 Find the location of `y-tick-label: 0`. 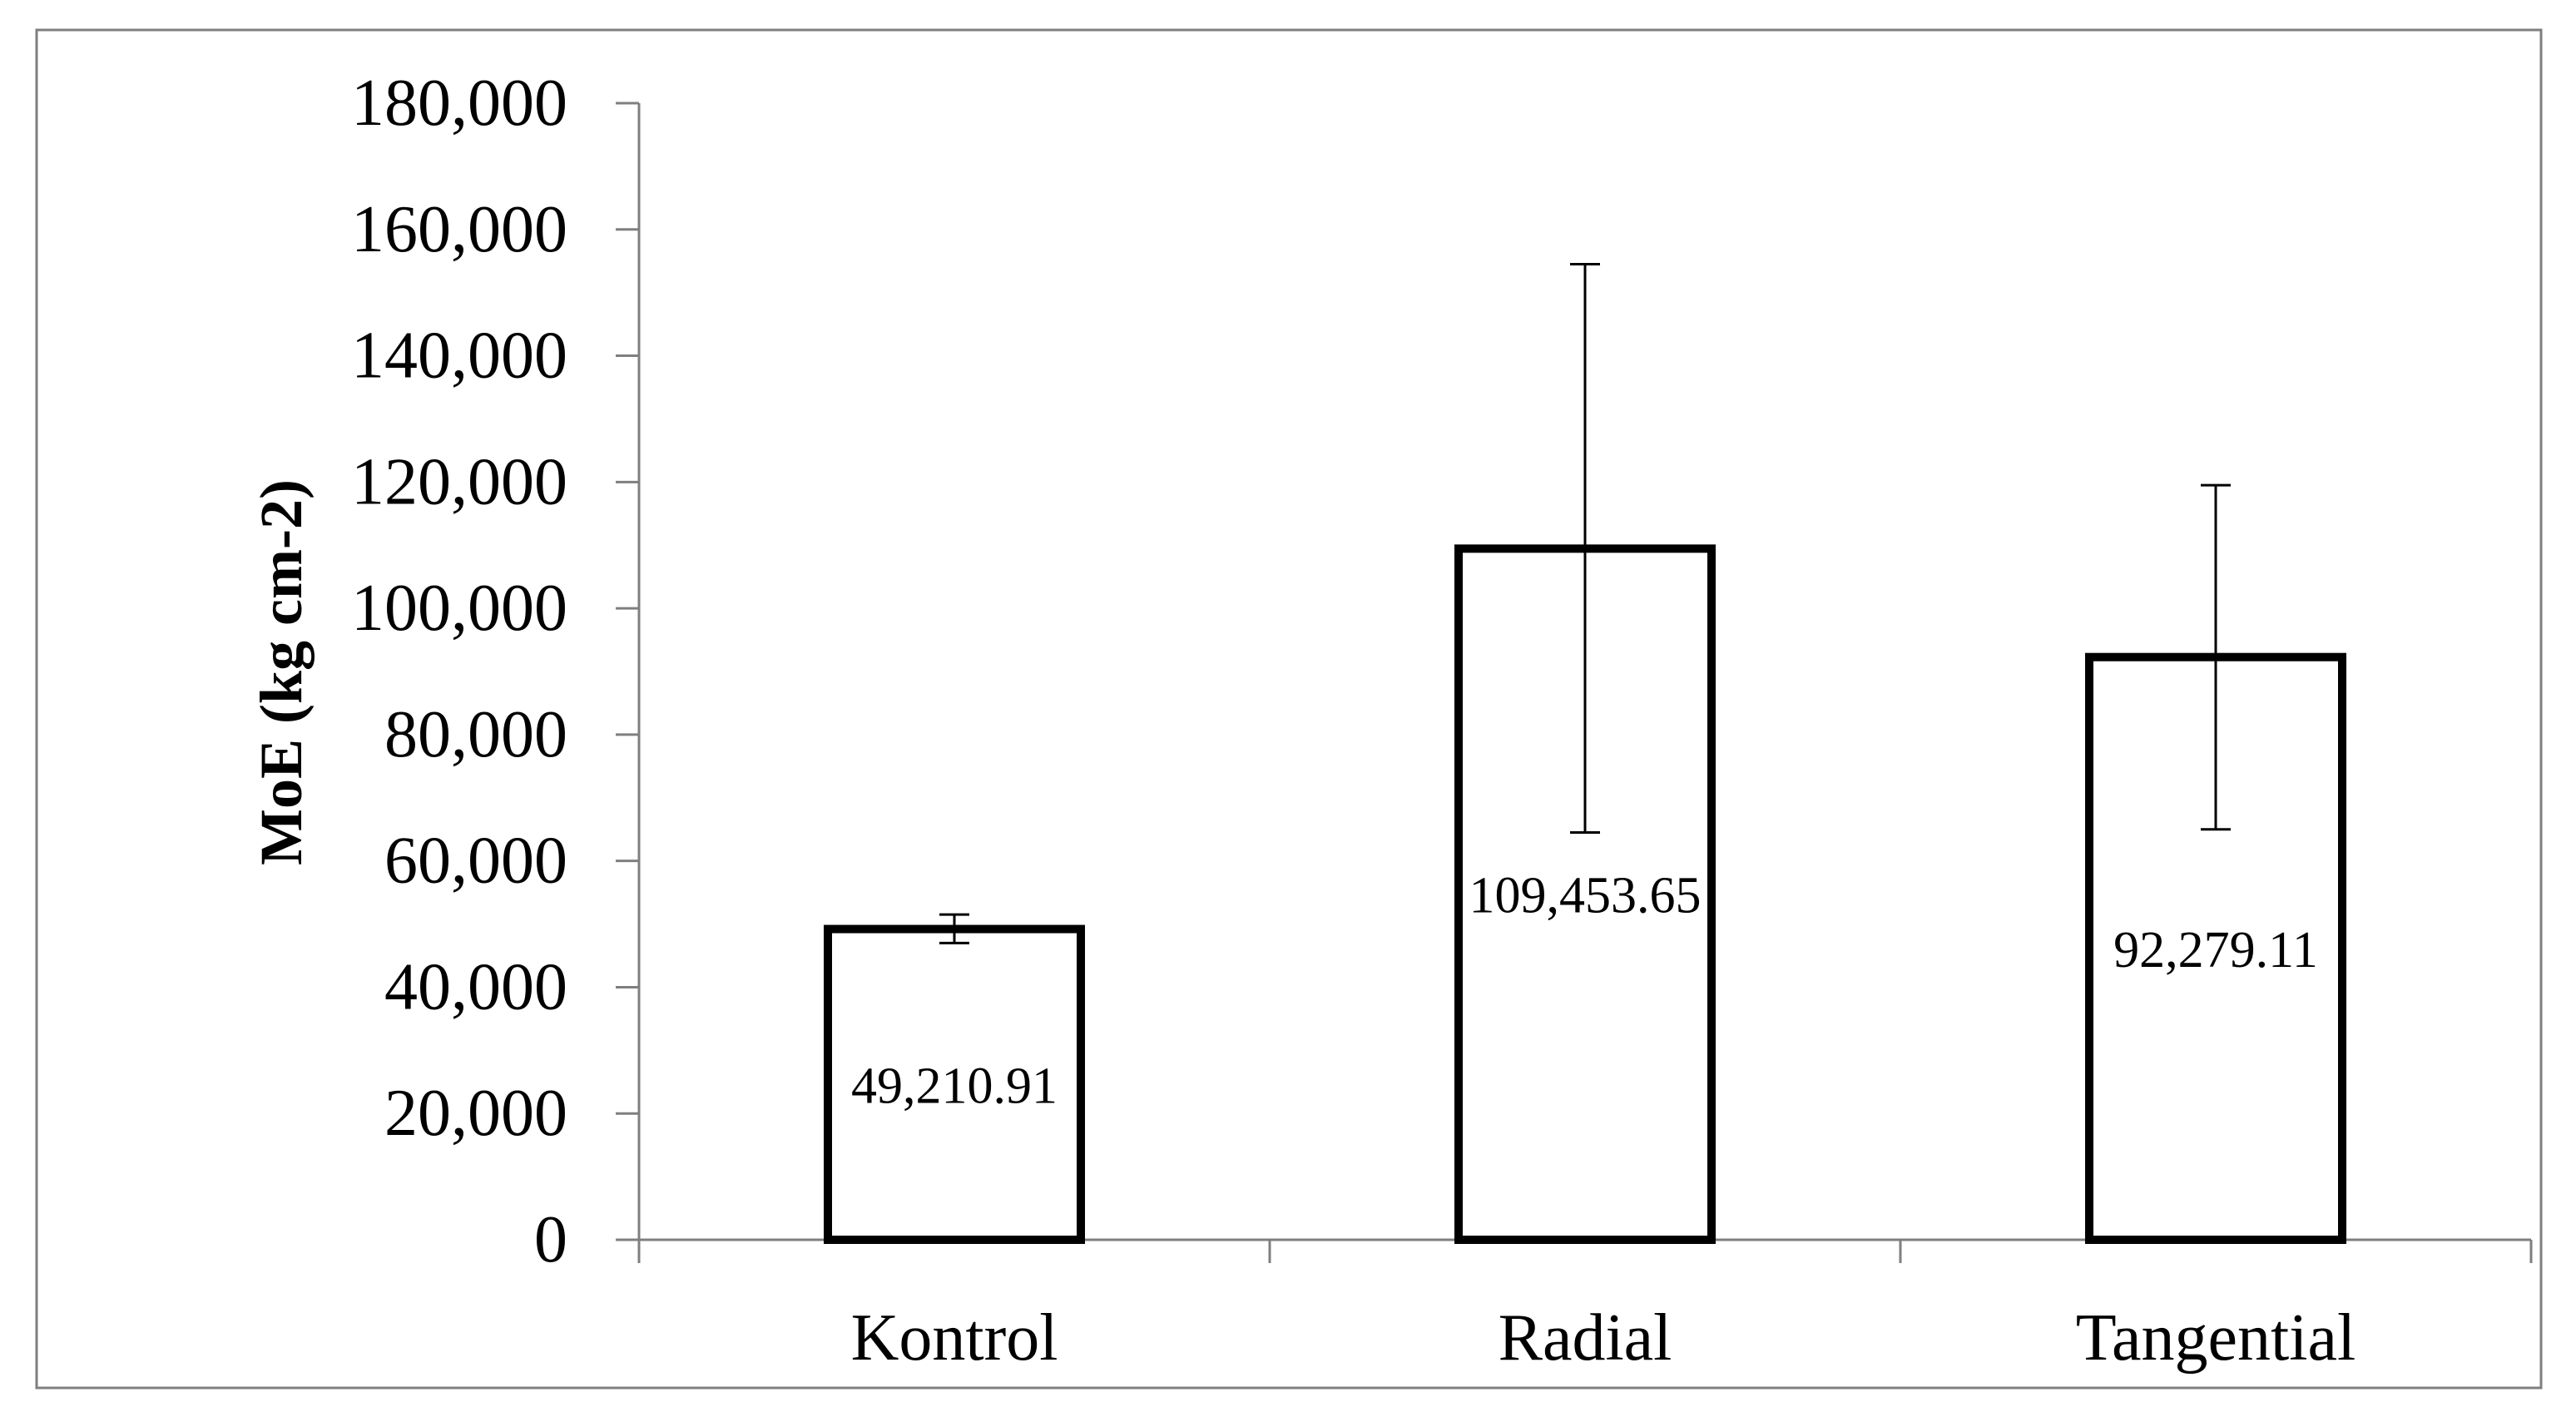

y-tick-label: 0 is located at coordinates (550, 1239).